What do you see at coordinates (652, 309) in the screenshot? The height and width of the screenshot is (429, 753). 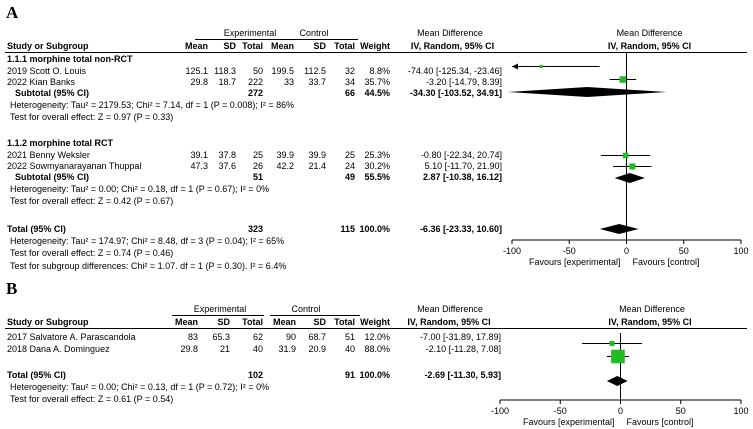 I see `b-header-md-right: Mean Difference` at bounding box center [652, 309].